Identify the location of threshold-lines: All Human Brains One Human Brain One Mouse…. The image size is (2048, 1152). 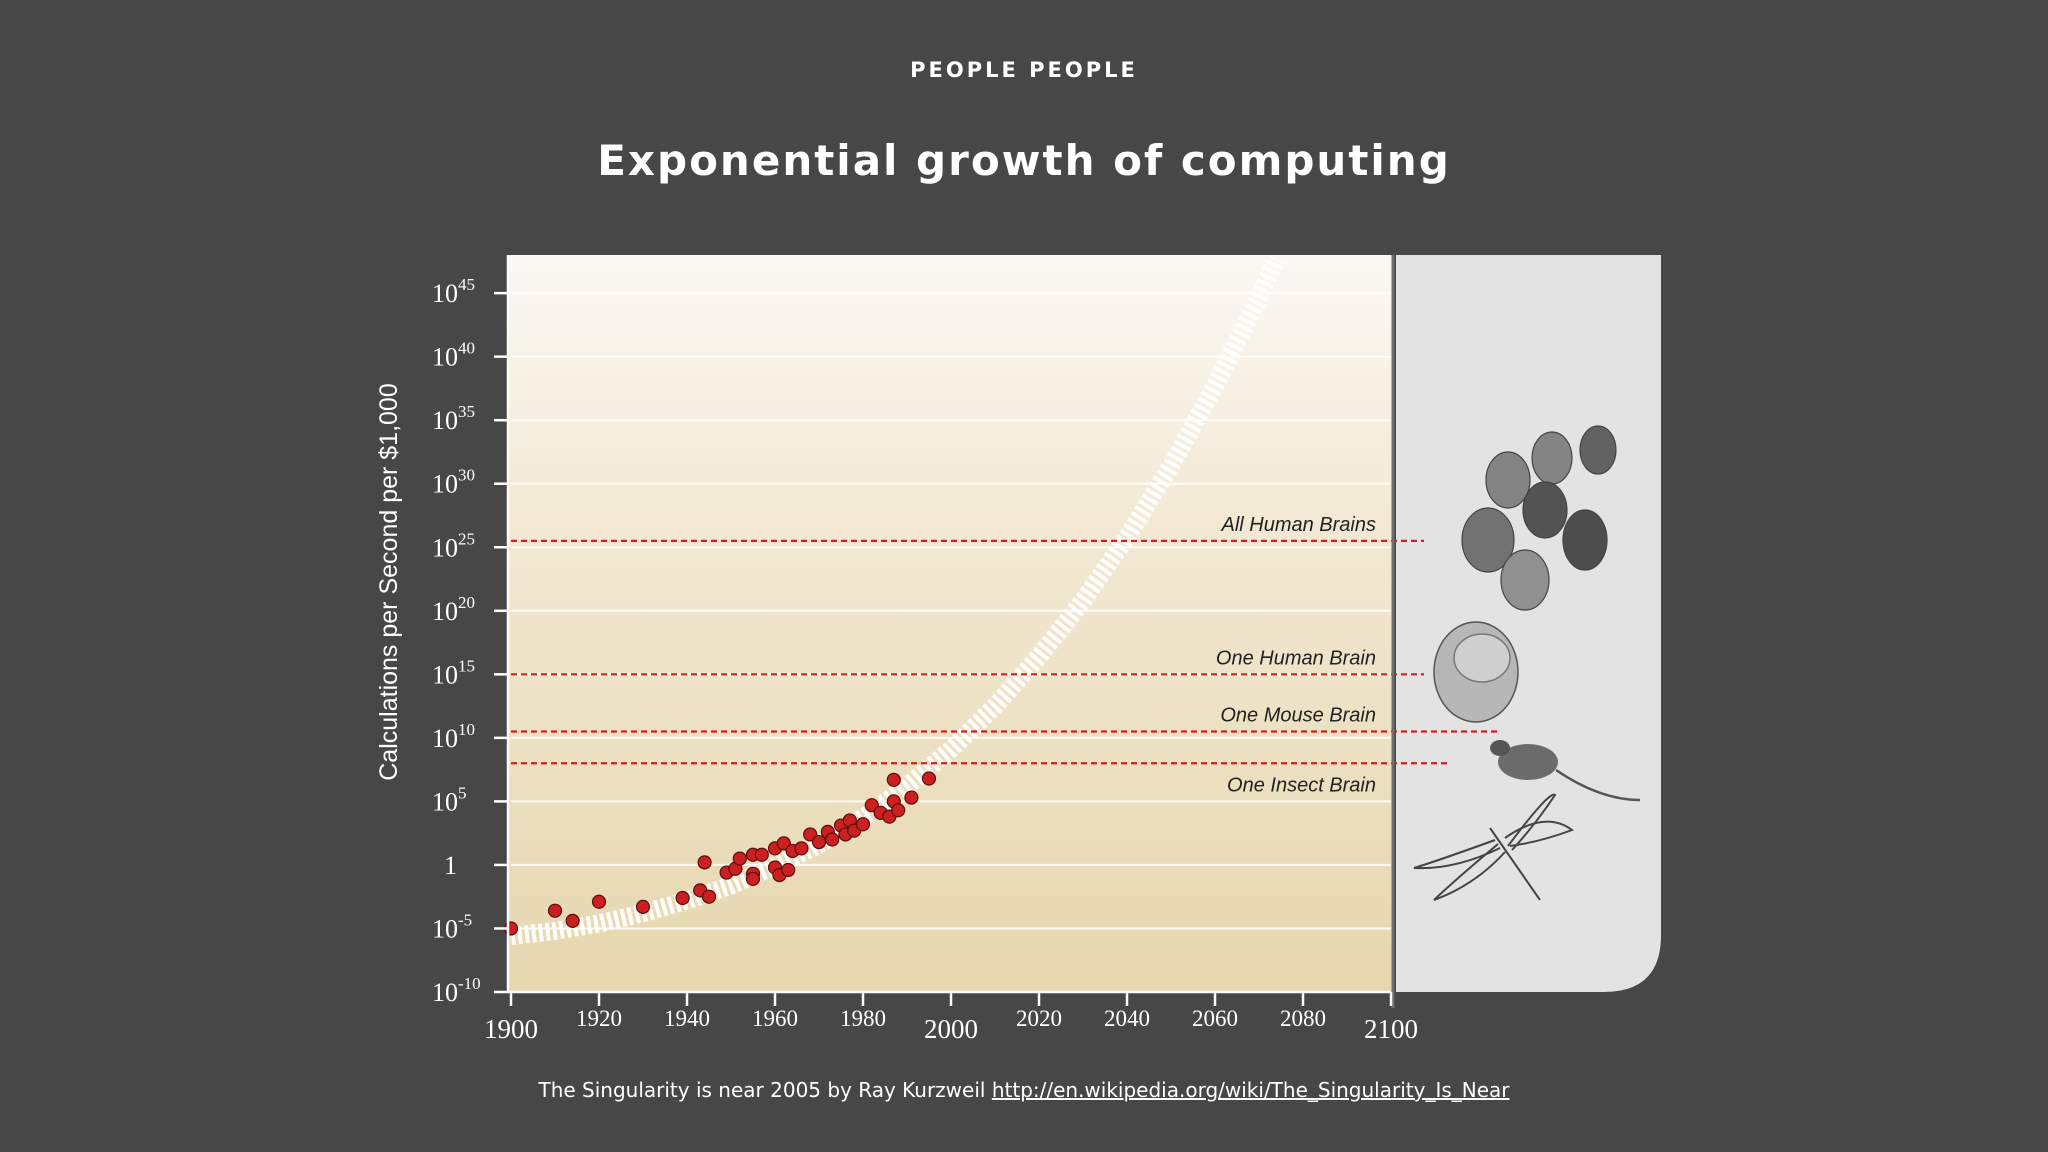
(1004, 655).